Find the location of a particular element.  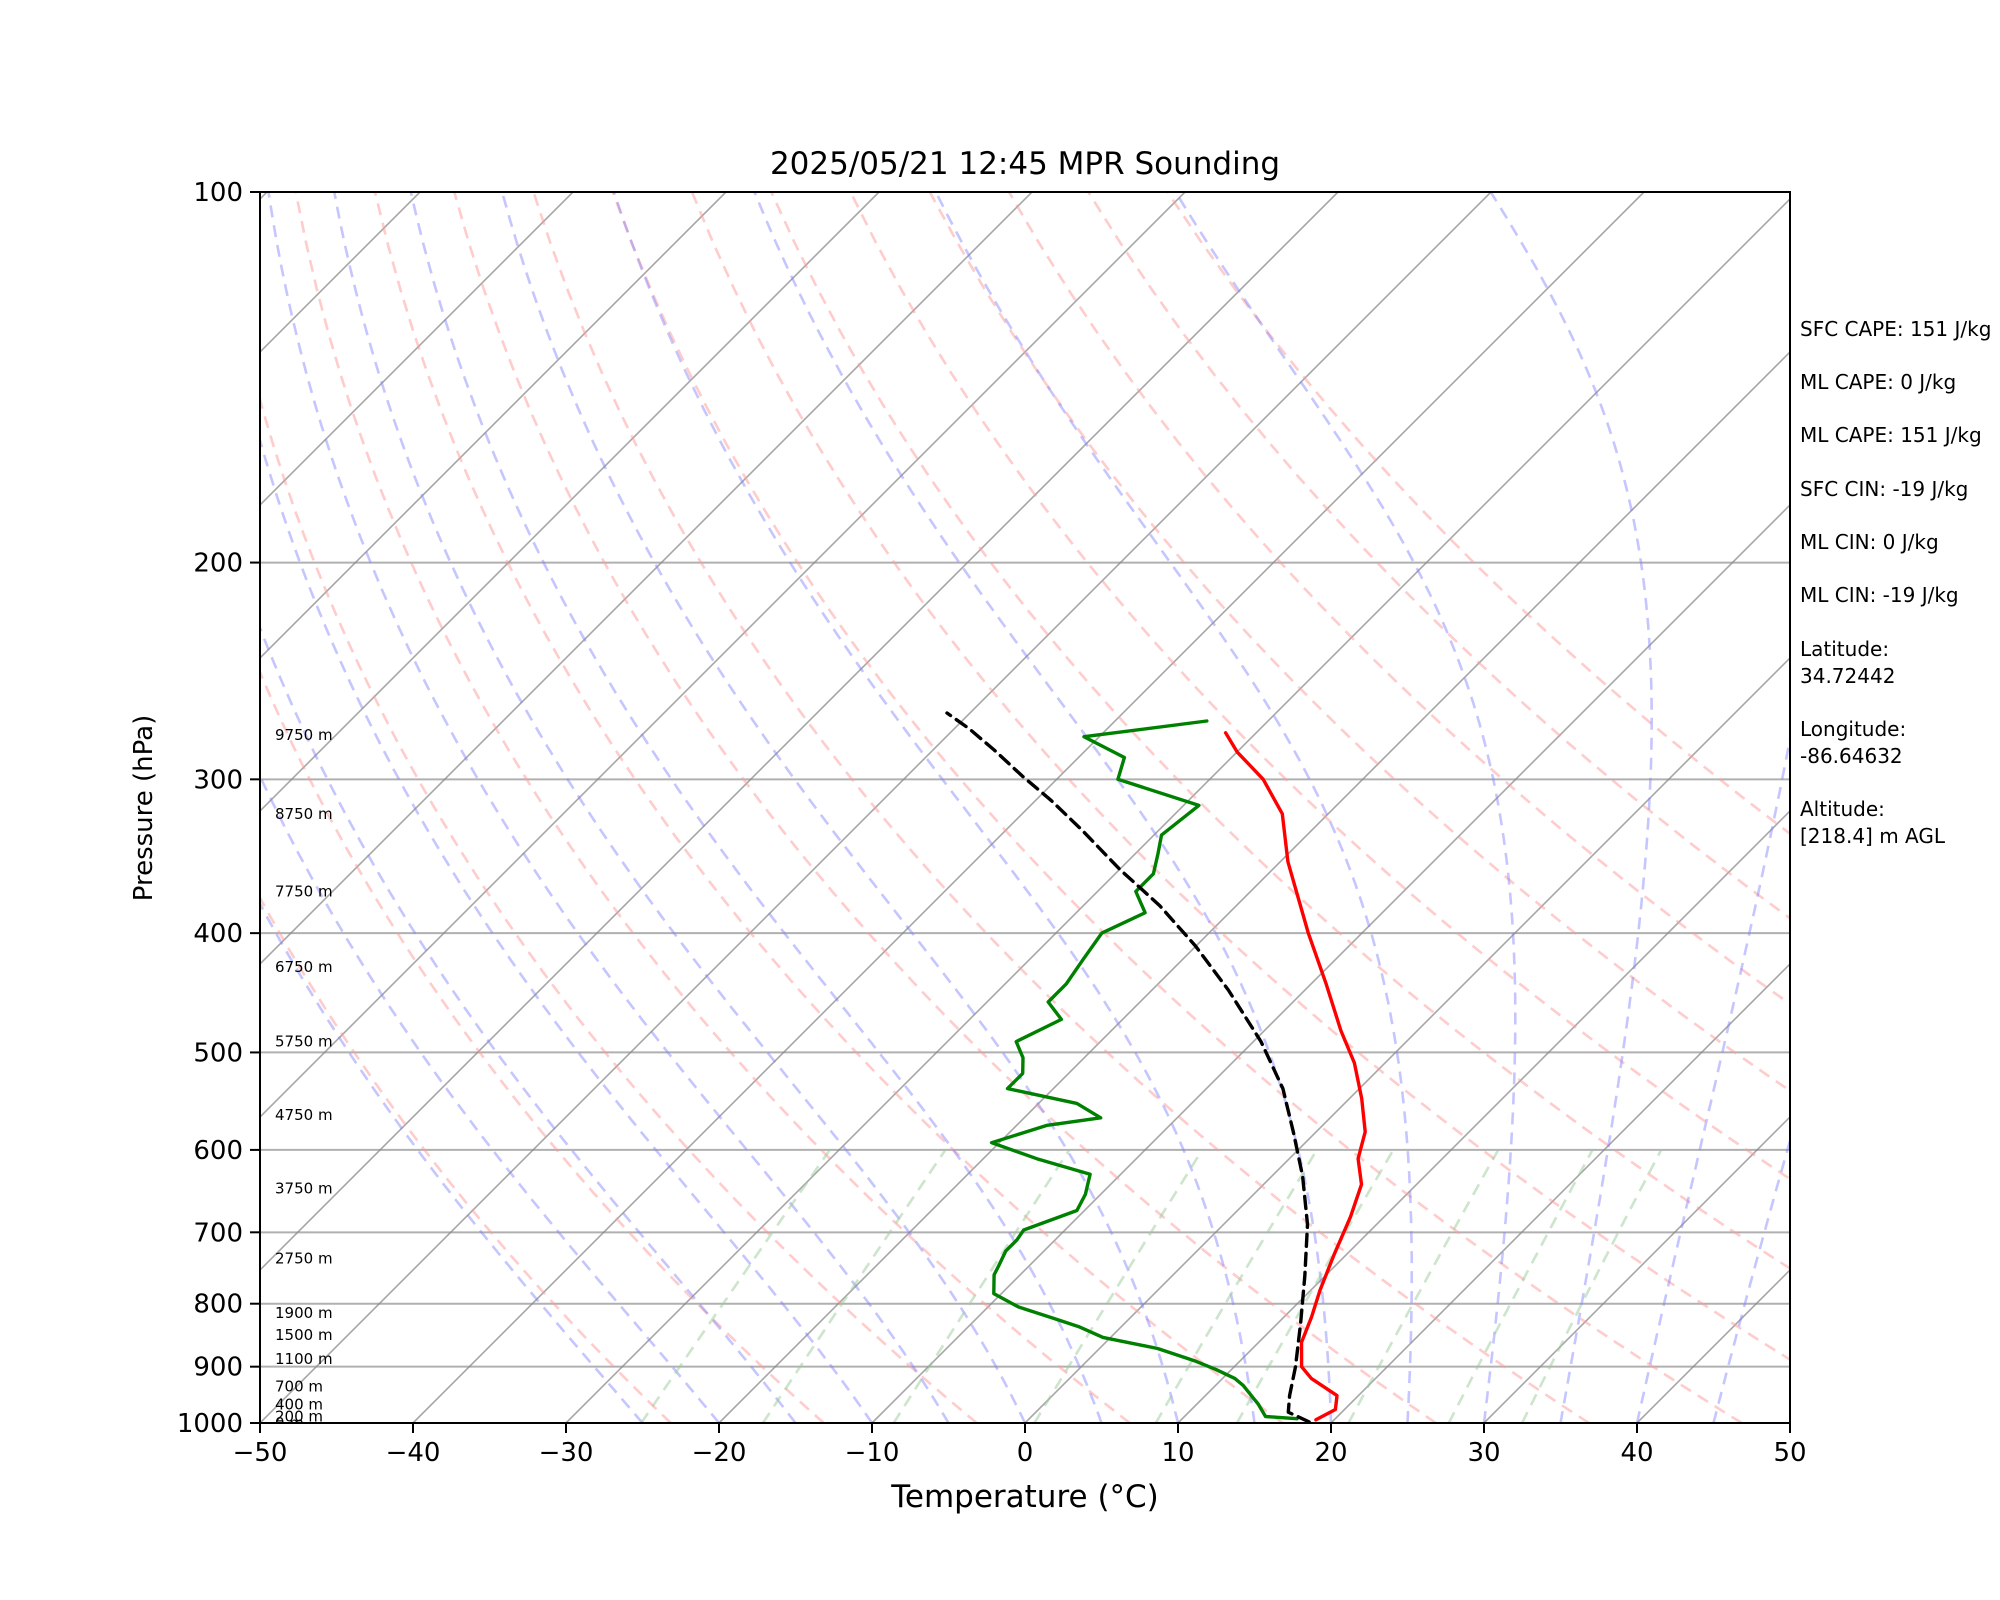

sfc-cape-stat: SFC CAPE: 151 J/kg is located at coordinates (1896, 329).